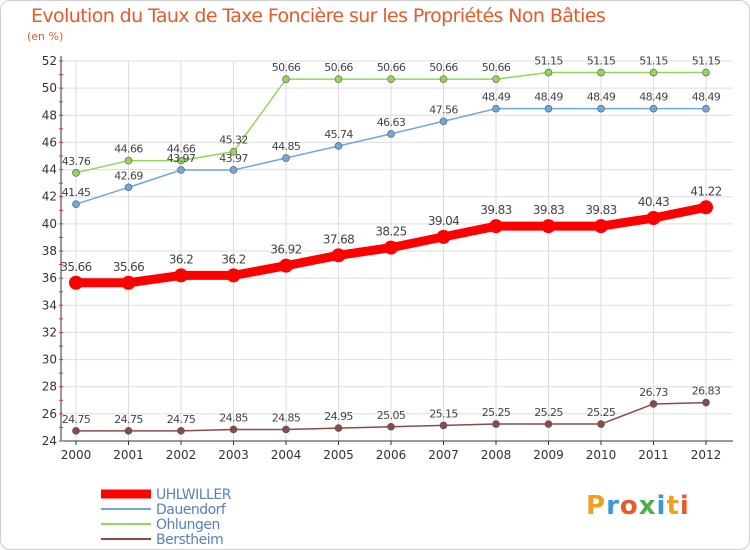 This screenshot has height=550, width=750. Describe the element at coordinates (188, 525) in the screenshot. I see `legend-label: Ohlungen` at that location.